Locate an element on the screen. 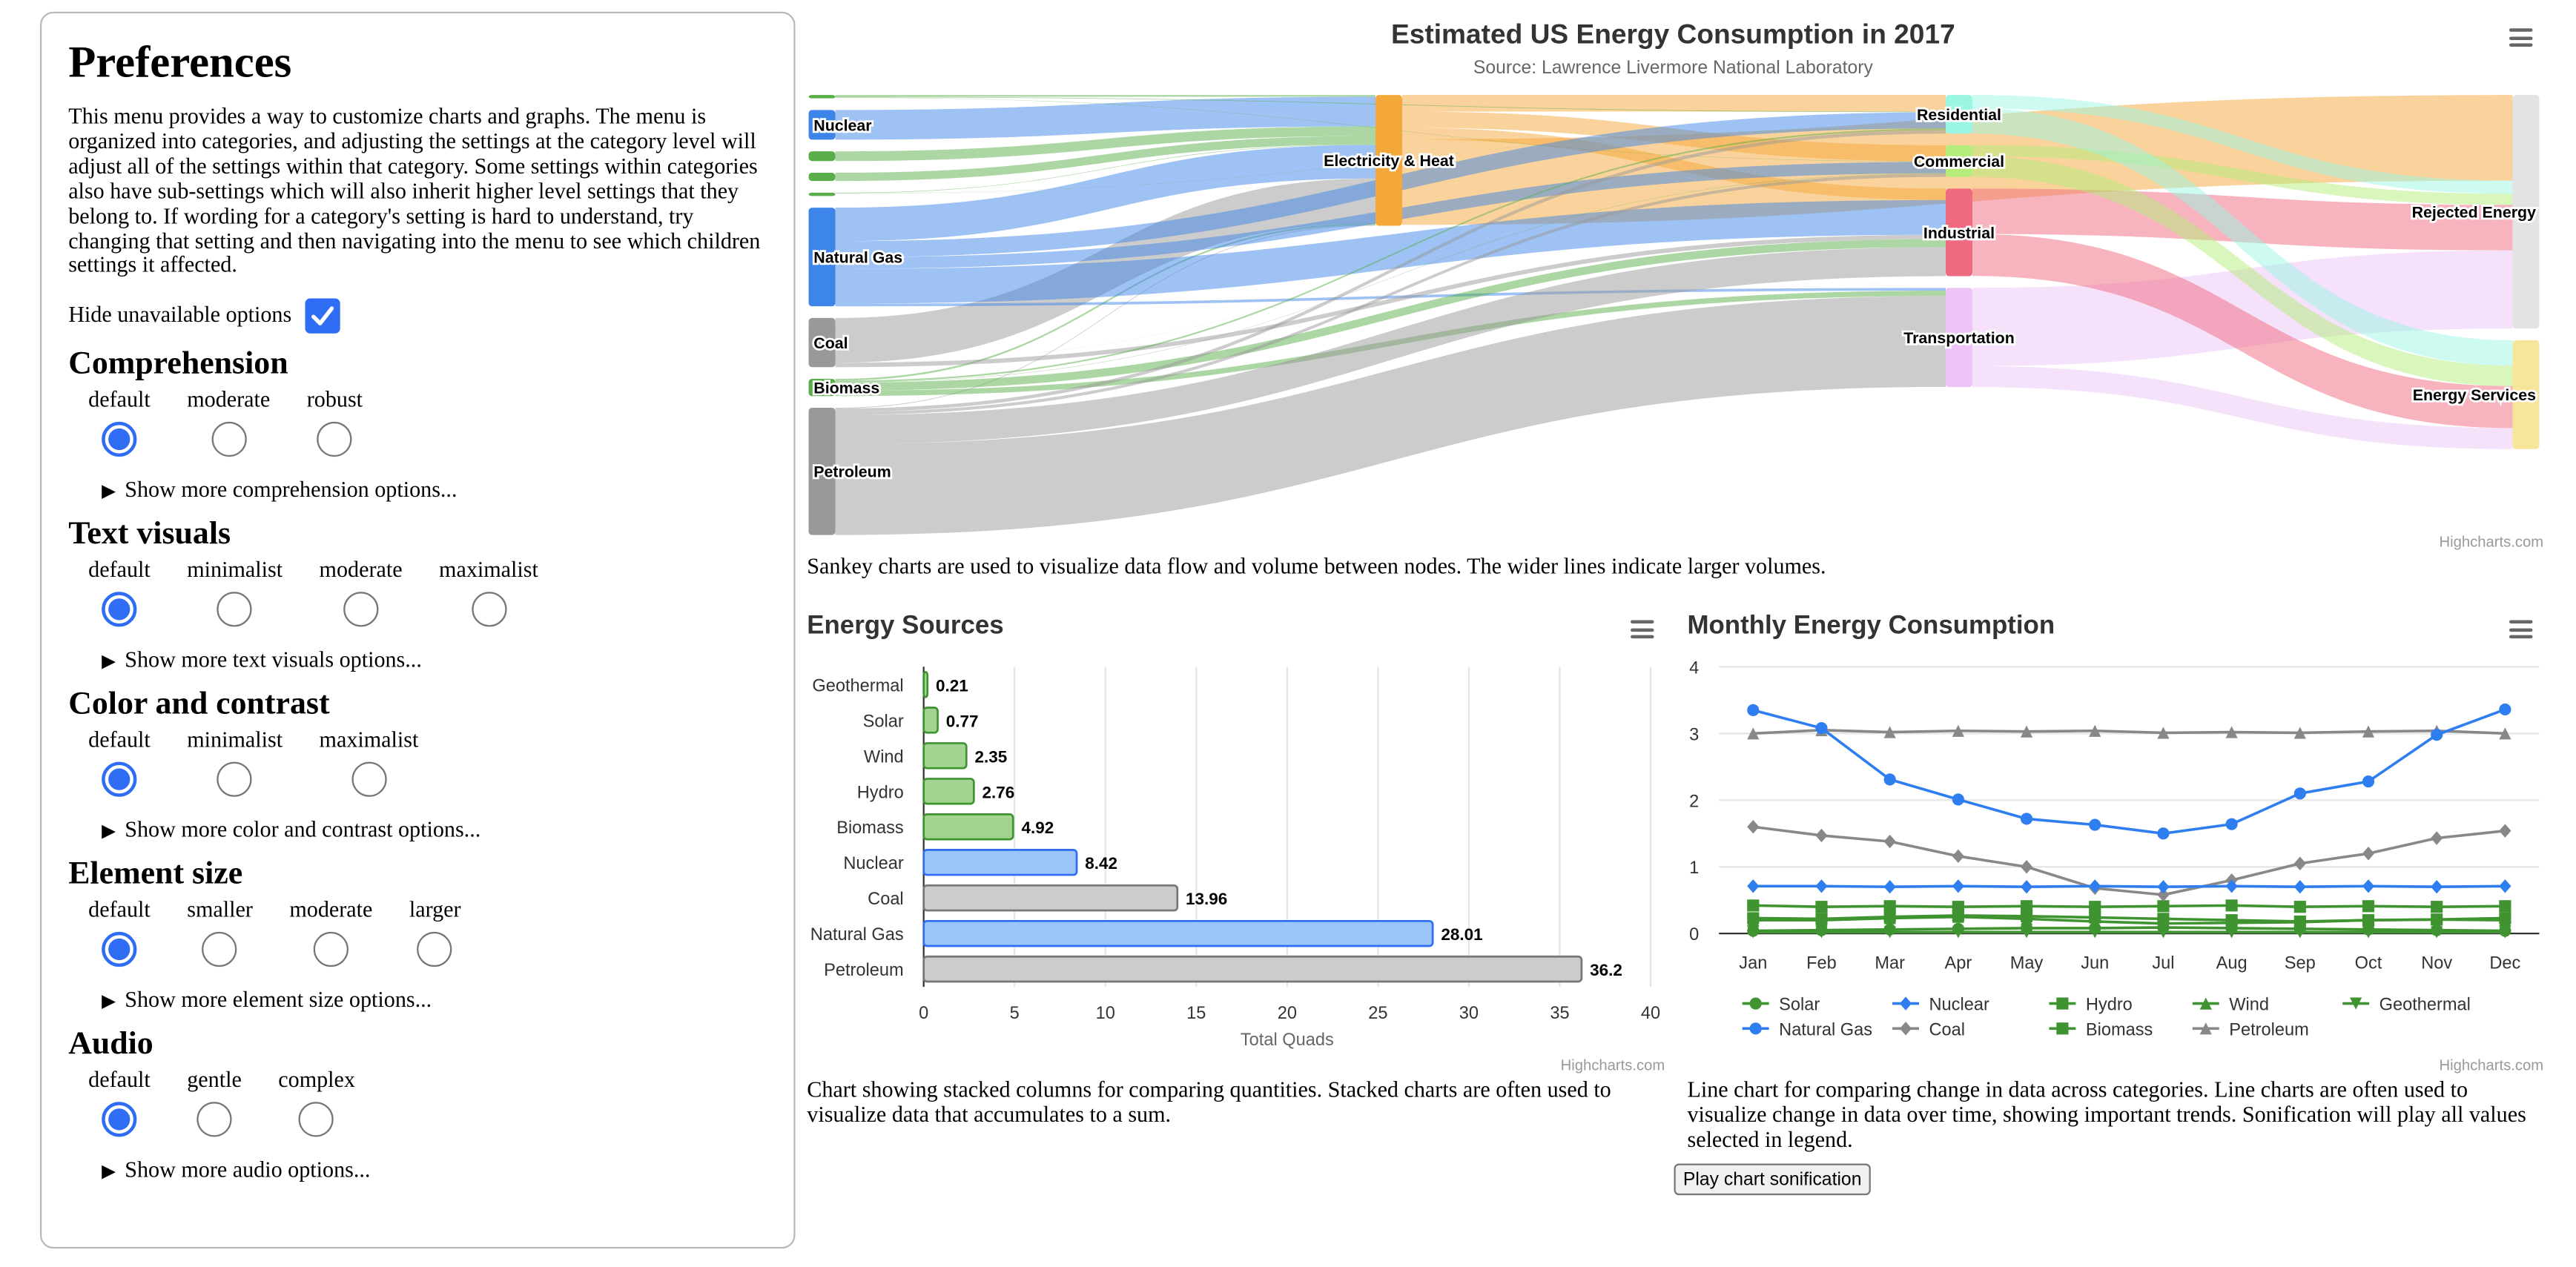  legend-item: Wind is located at coordinates (2230, 1005).